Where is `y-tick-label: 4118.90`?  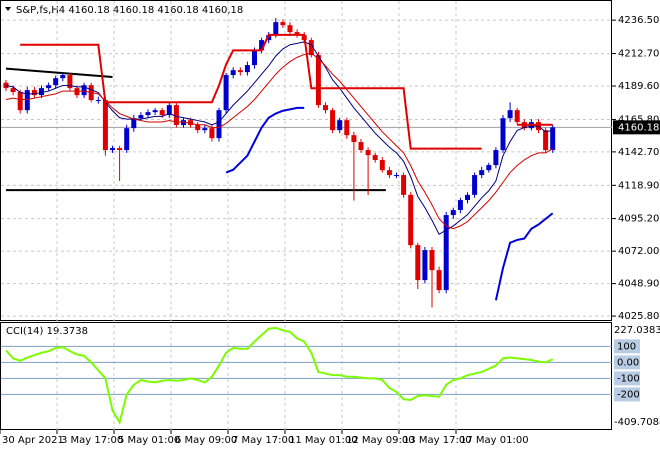
y-tick-label: 4118.90 is located at coordinates (638, 185).